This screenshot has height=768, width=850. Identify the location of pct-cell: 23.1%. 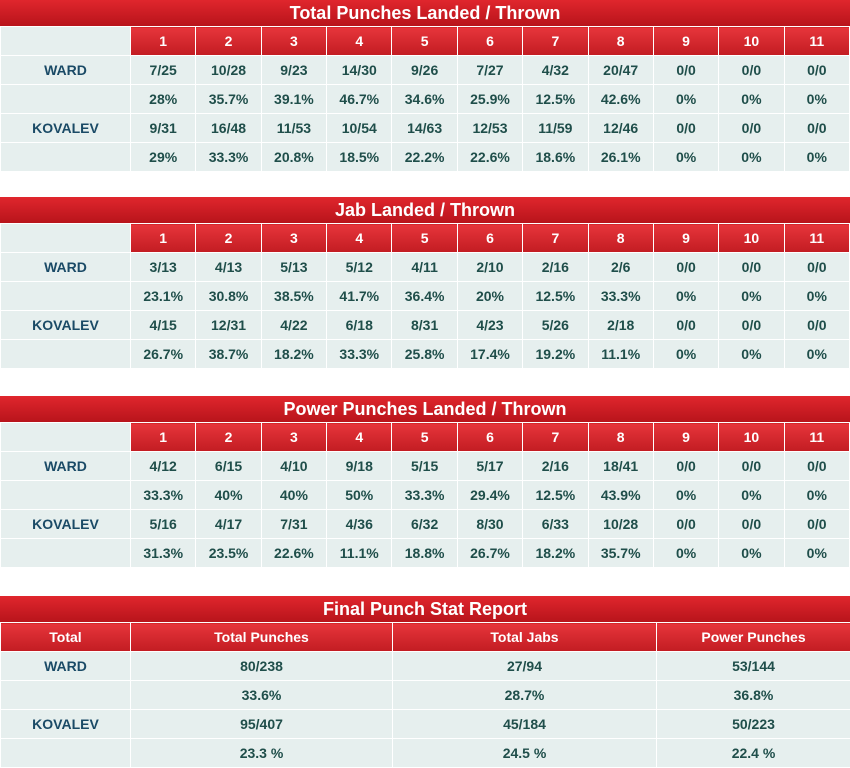
(163, 296).